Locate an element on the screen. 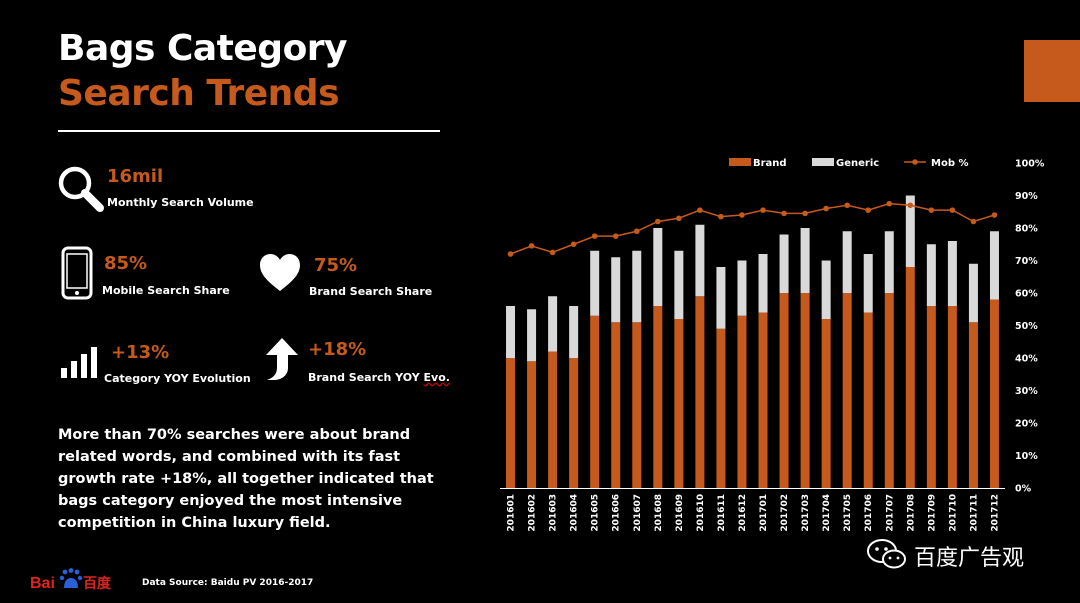  brand-share-value: 75% is located at coordinates (336, 265).